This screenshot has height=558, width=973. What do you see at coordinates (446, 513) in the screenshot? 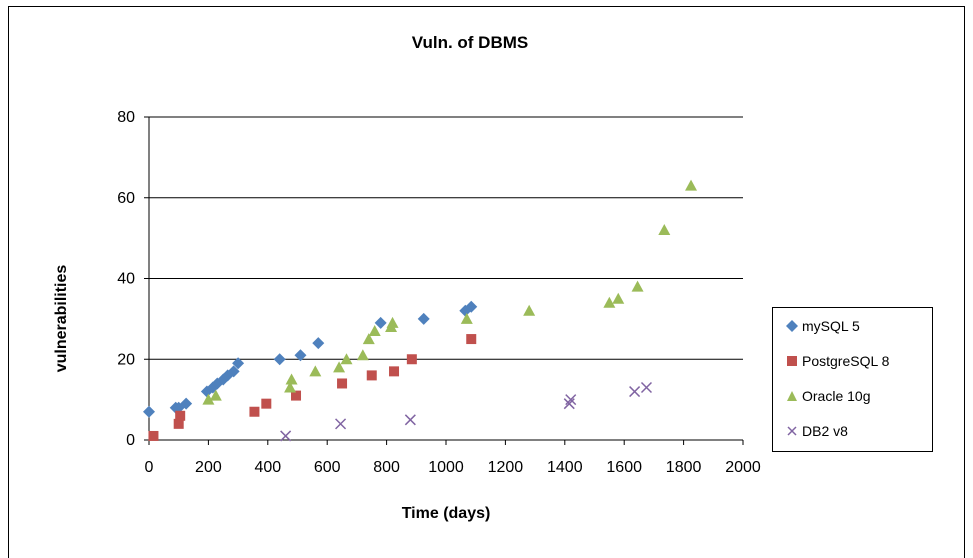
I see `x-axis-title: Time (days)` at bounding box center [446, 513].